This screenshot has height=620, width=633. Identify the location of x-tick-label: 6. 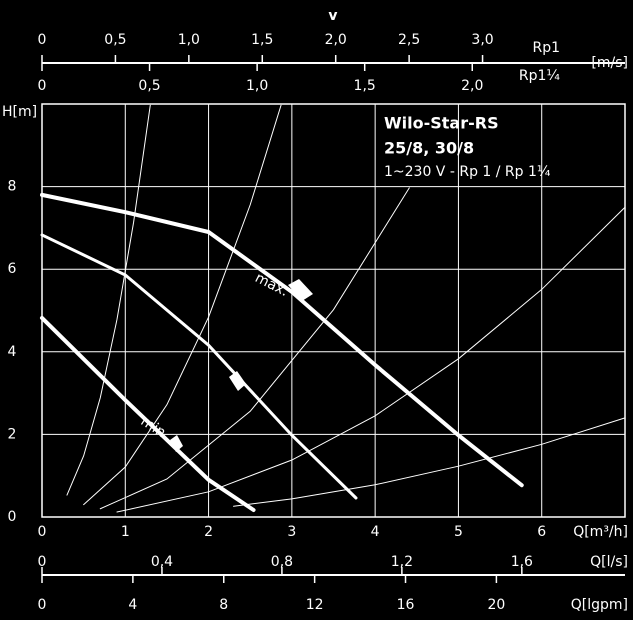
(541, 532).